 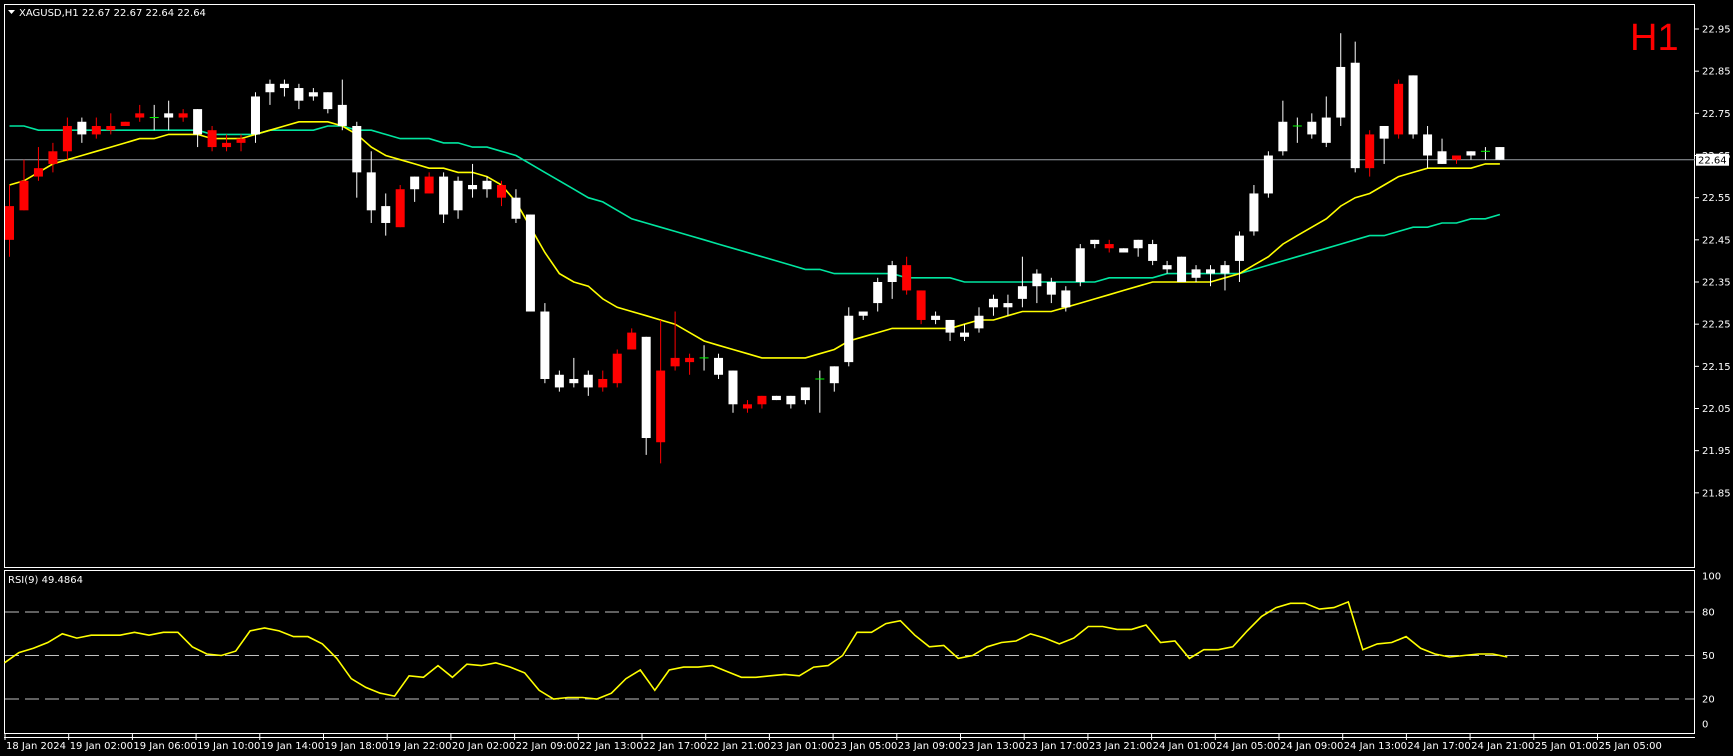 I want to click on time-tick-label: 24 Jan 05:00, so click(x=1247, y=746).